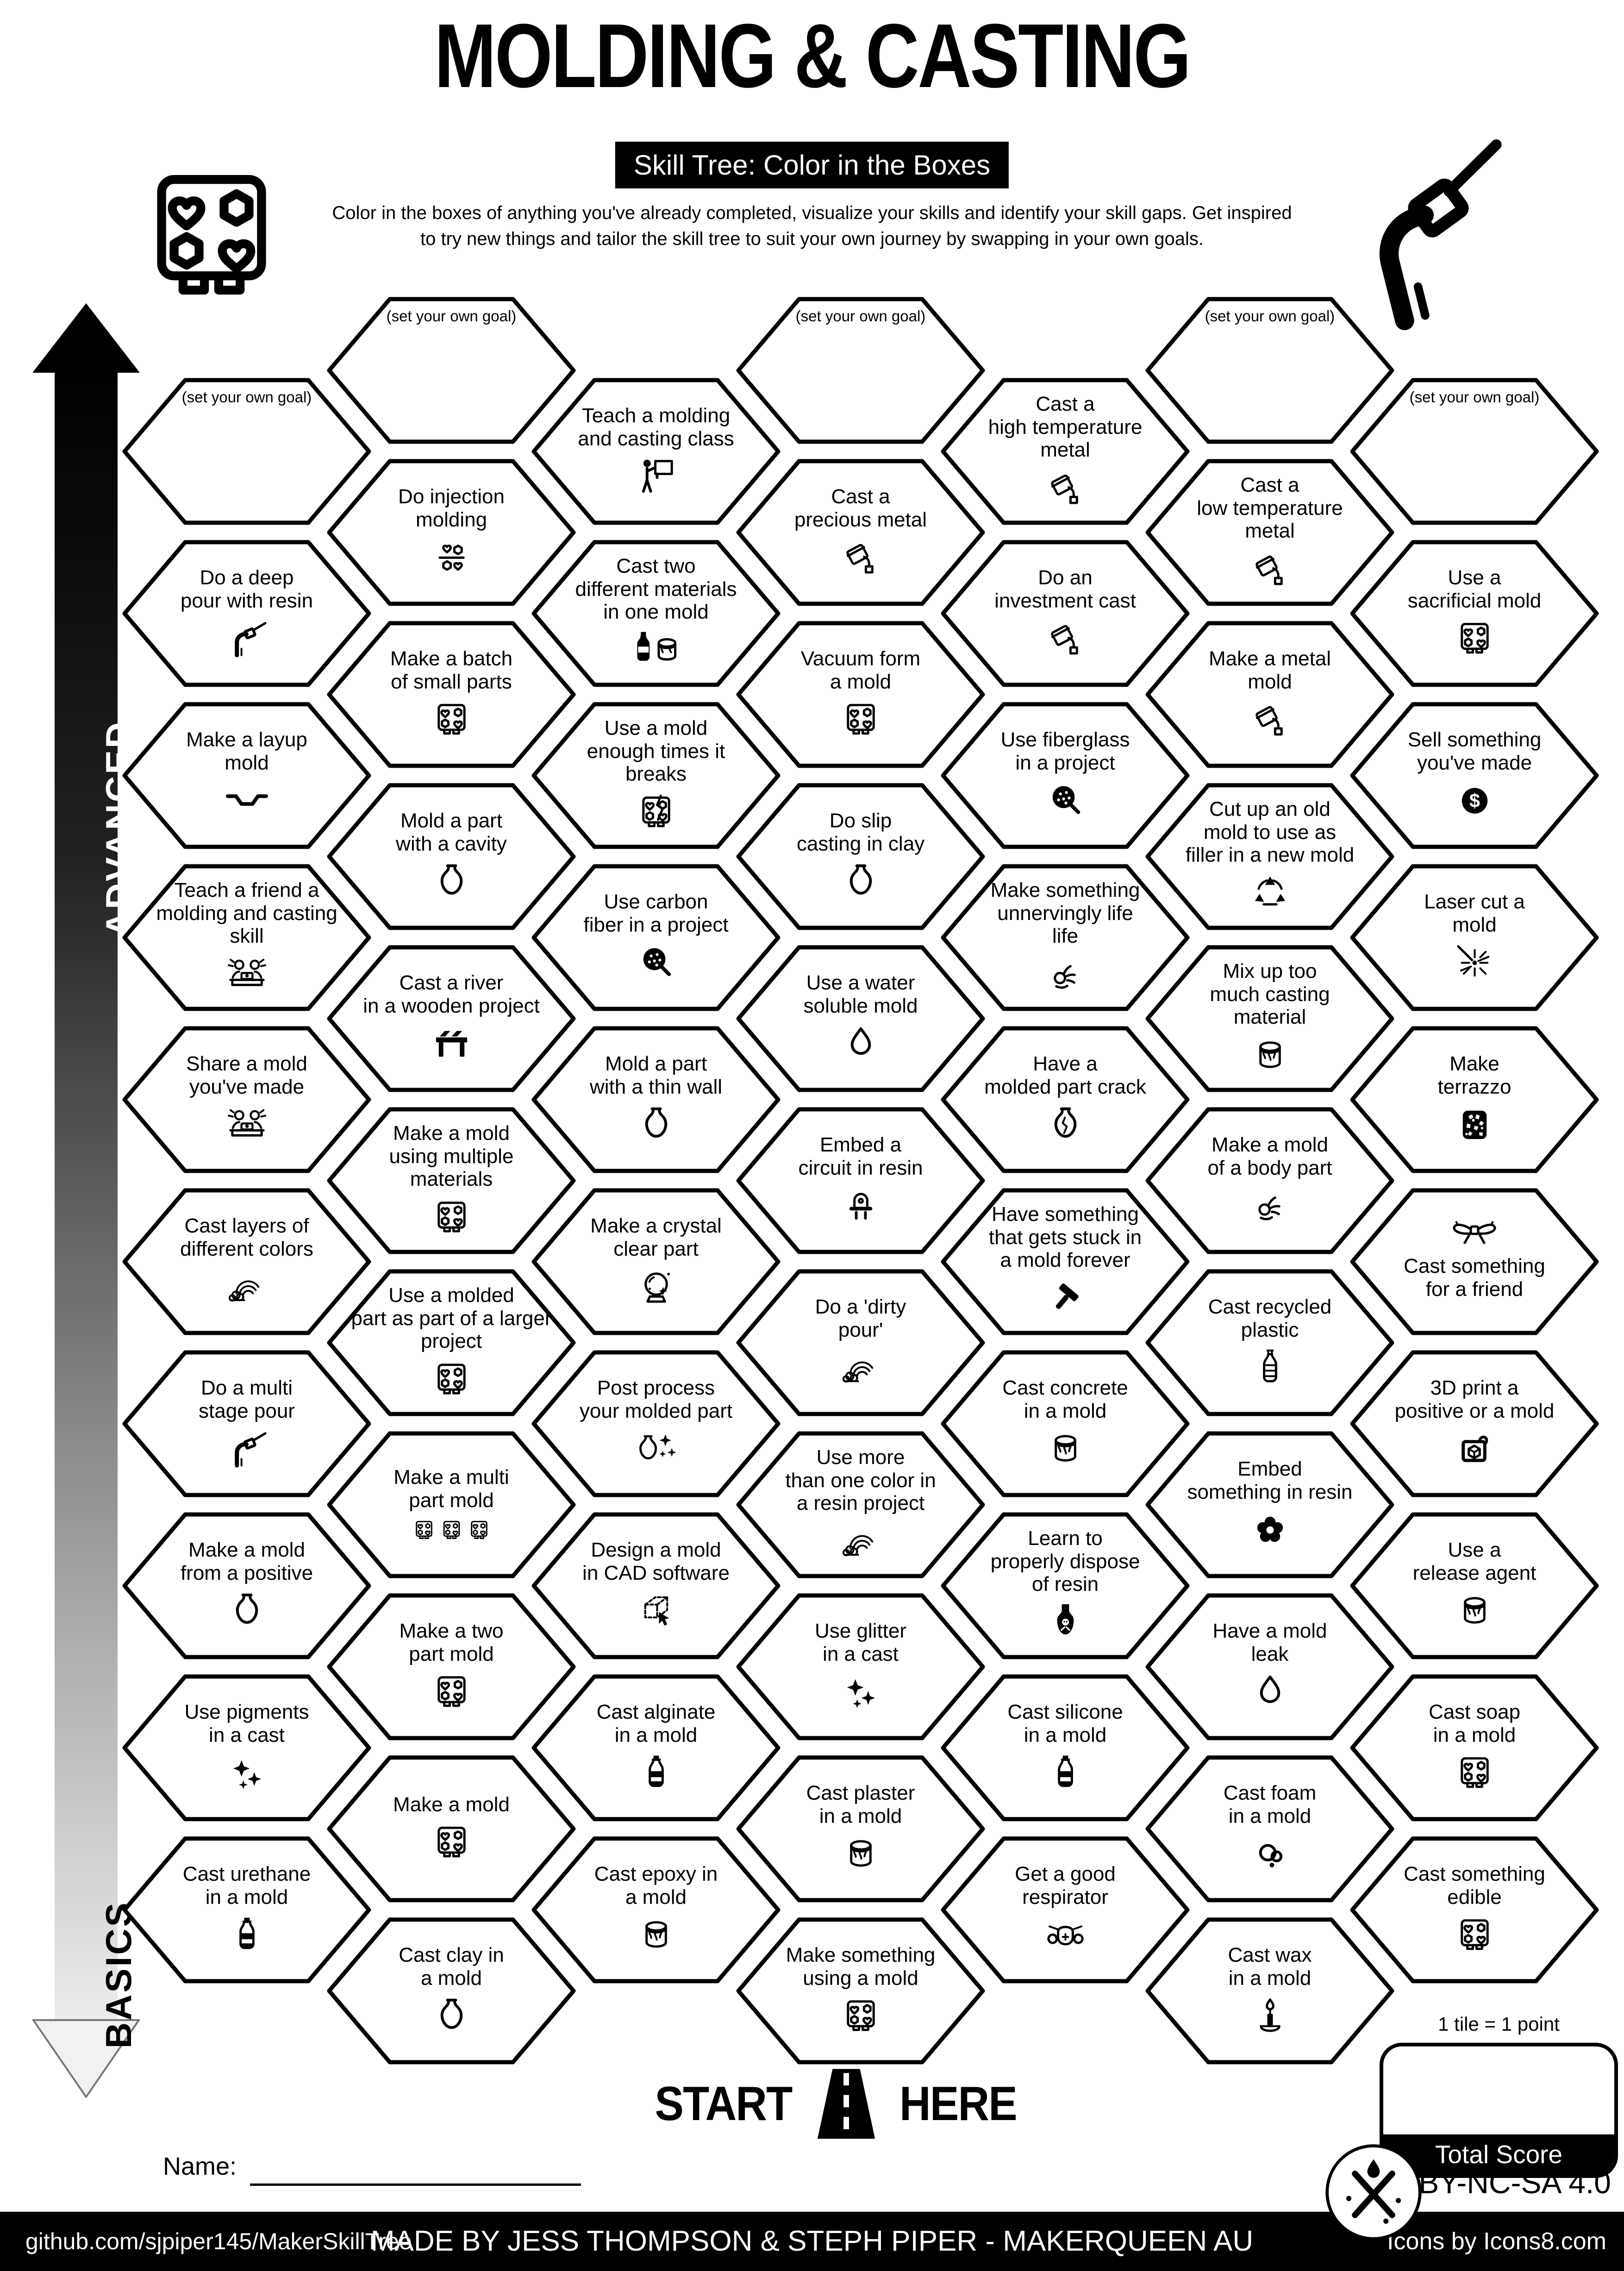 This screenshot has height=2271, width=1624. What do you see at coordinates (247, 1910) in the screenshot?
I see `hex-tile: Cast urethane in a mold` at bounding box center [247, 1910].